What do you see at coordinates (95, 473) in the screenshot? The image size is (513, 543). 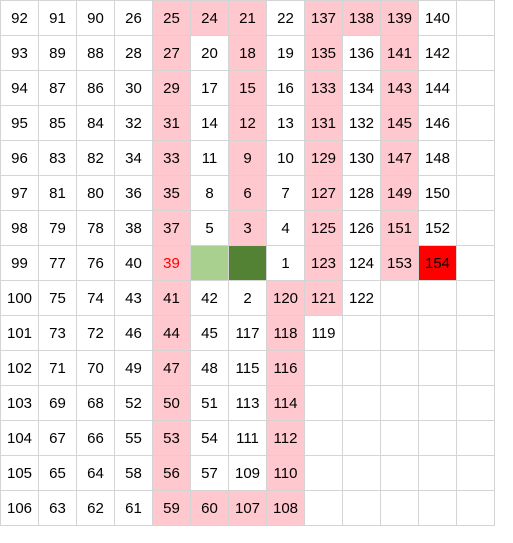 I see `sheet-cell: 64` at bounding box center [95, 473].